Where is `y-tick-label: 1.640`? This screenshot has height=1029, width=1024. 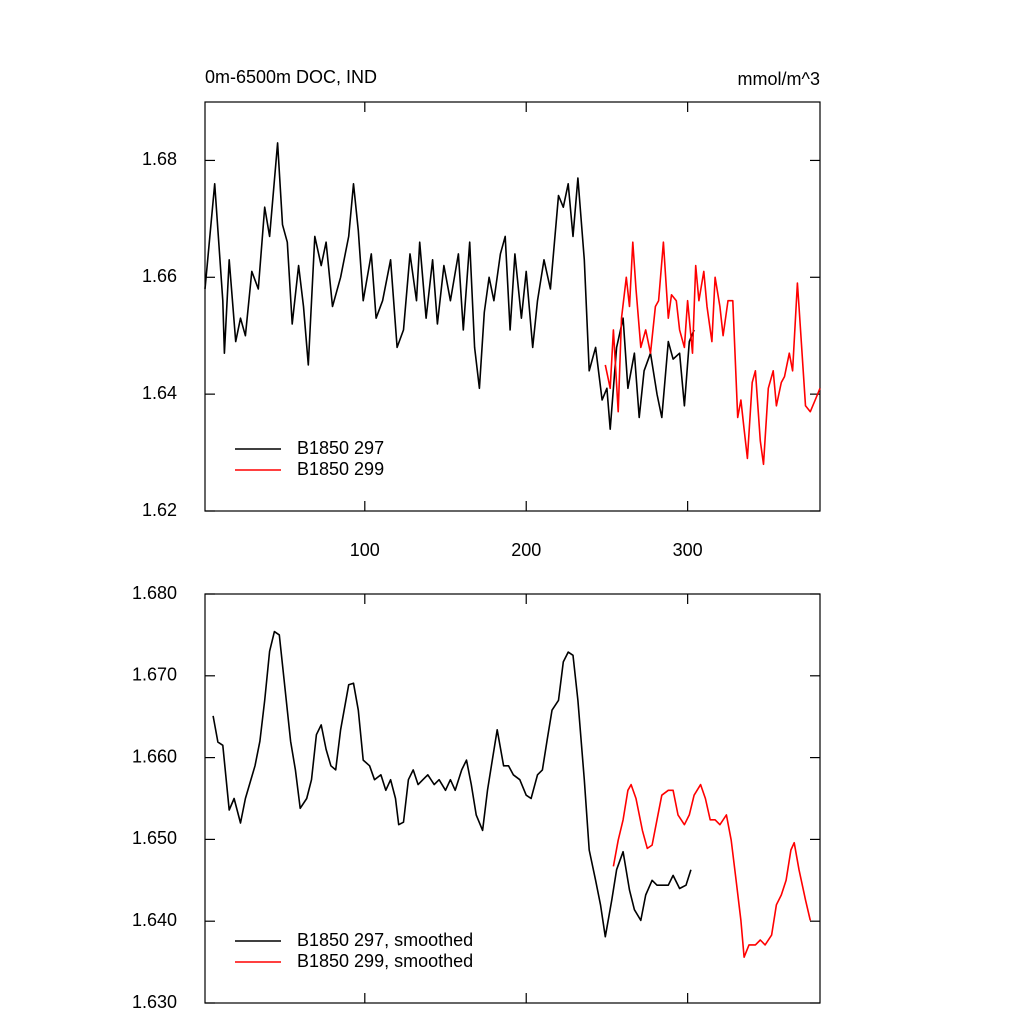
y-tick-label: 1.640 is located at coordinates (154, 920).